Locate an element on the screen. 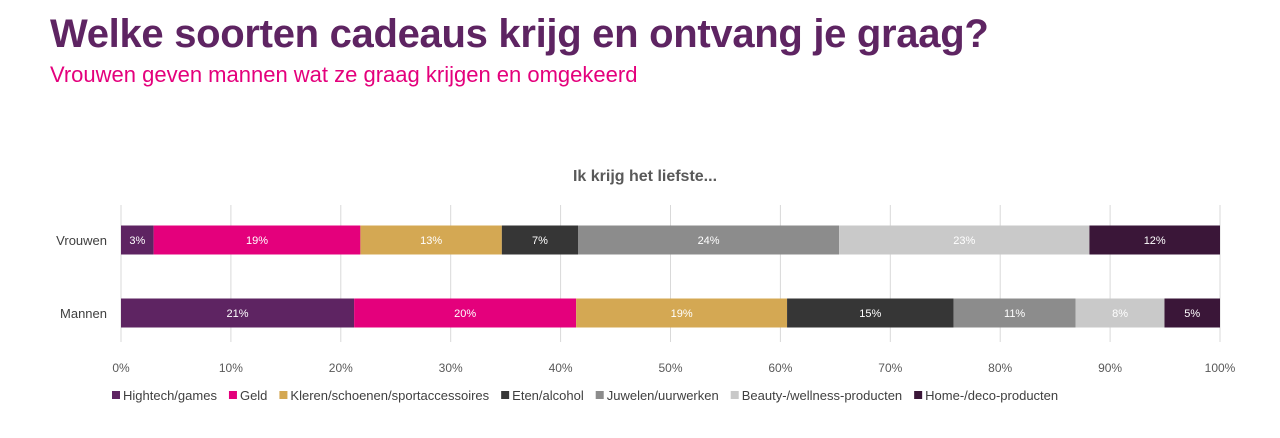 This screenshot has height=438, width=1280. data-label: 24% is located at coordinates (709, 241).